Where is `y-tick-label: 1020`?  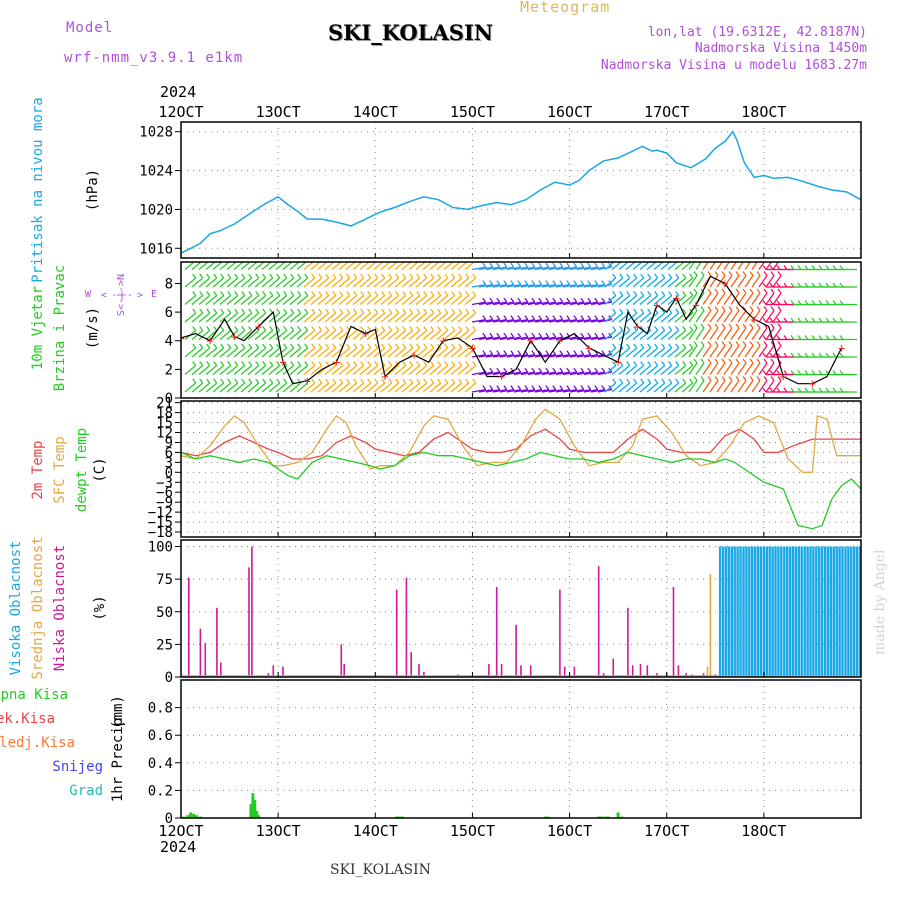 y-tick-label: 1020 is located at coordinates (156, 210).